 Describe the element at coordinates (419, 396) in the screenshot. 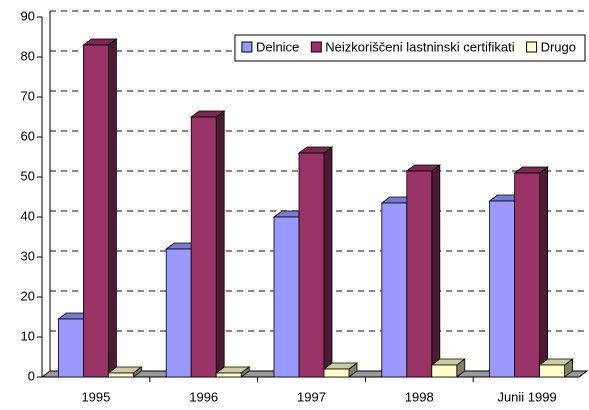

I see `x-tick-label: 1998` at that location.